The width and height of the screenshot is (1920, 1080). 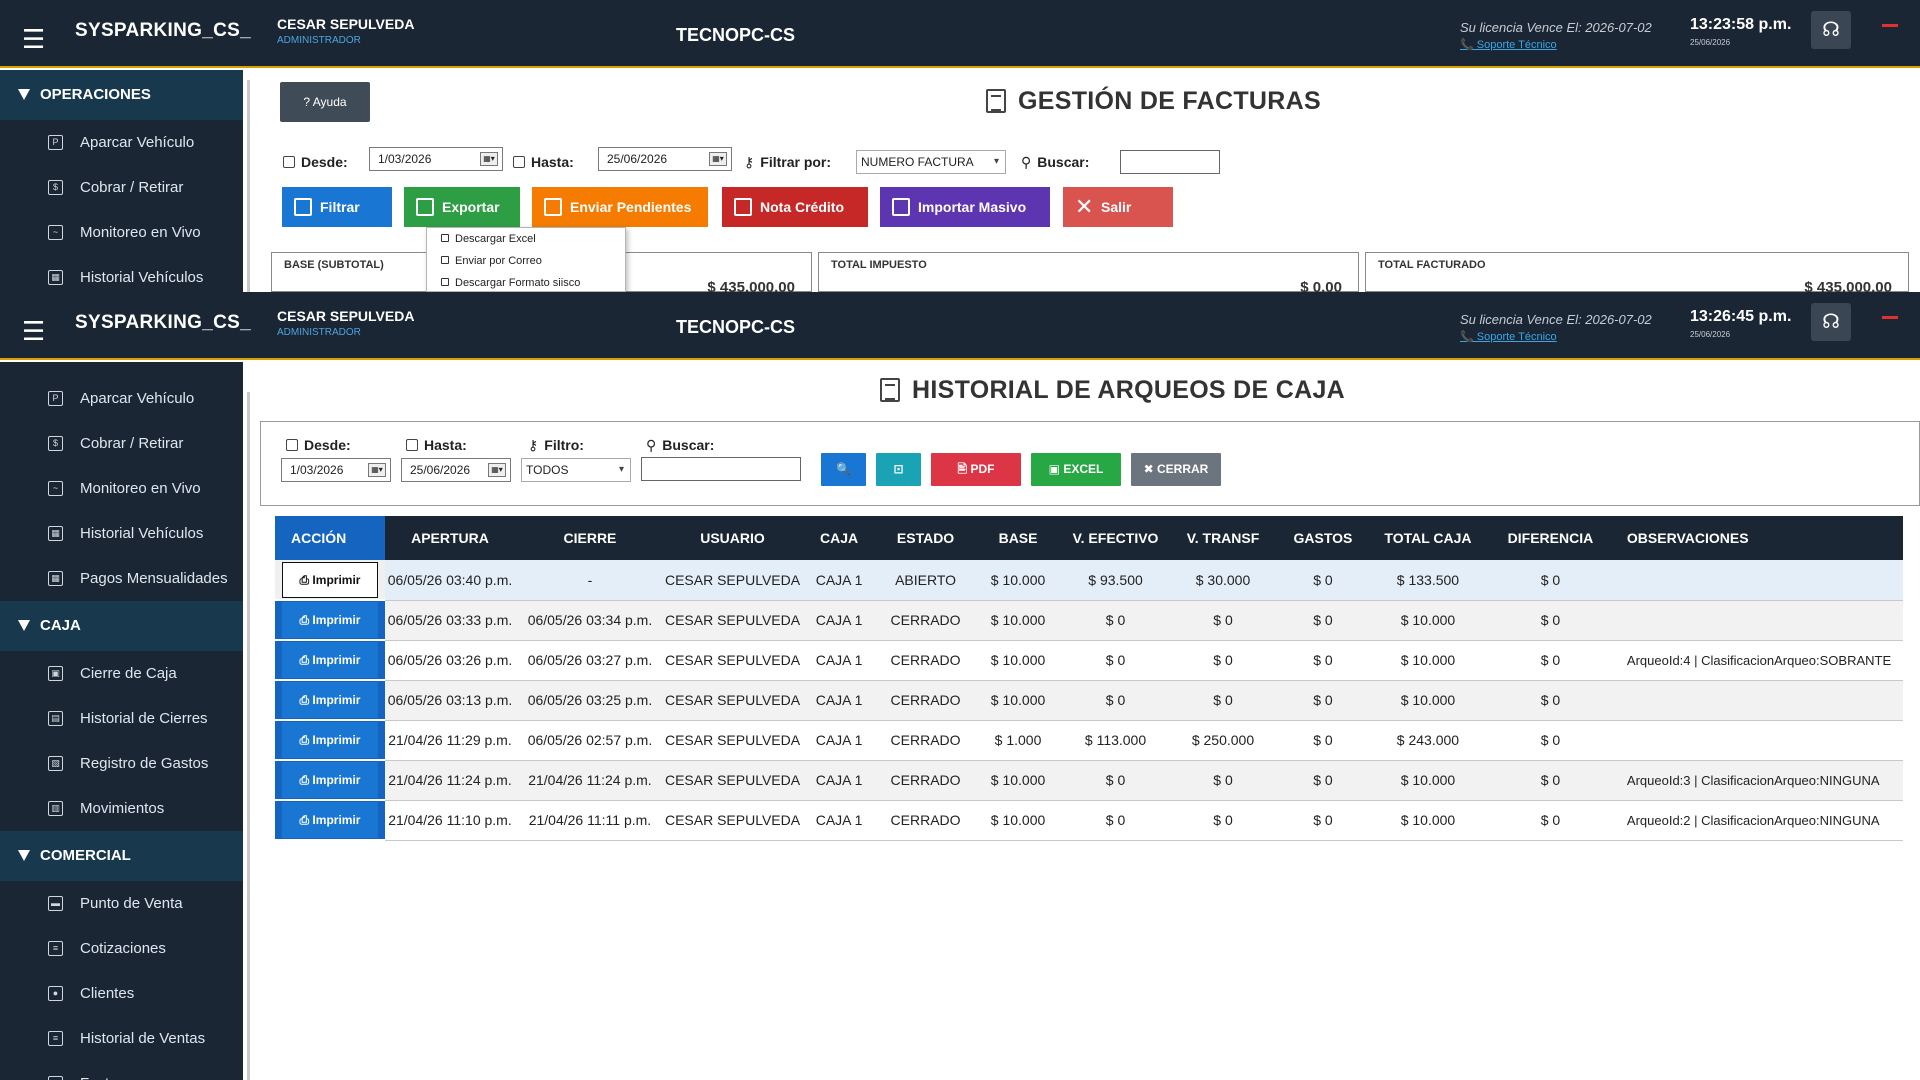 I want to click on col-estado: ESTADO, so click(x=926, y=538).